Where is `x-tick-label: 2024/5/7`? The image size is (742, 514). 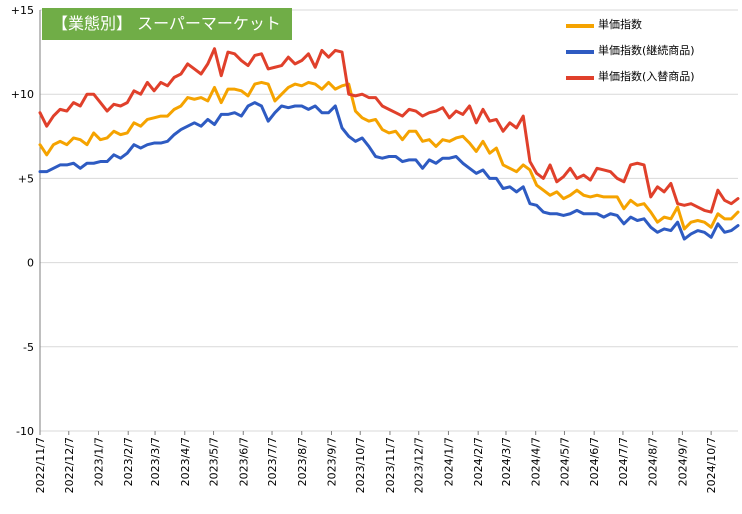
x-tick-label: 2024/5/7 is located at coordinates (564, 461).